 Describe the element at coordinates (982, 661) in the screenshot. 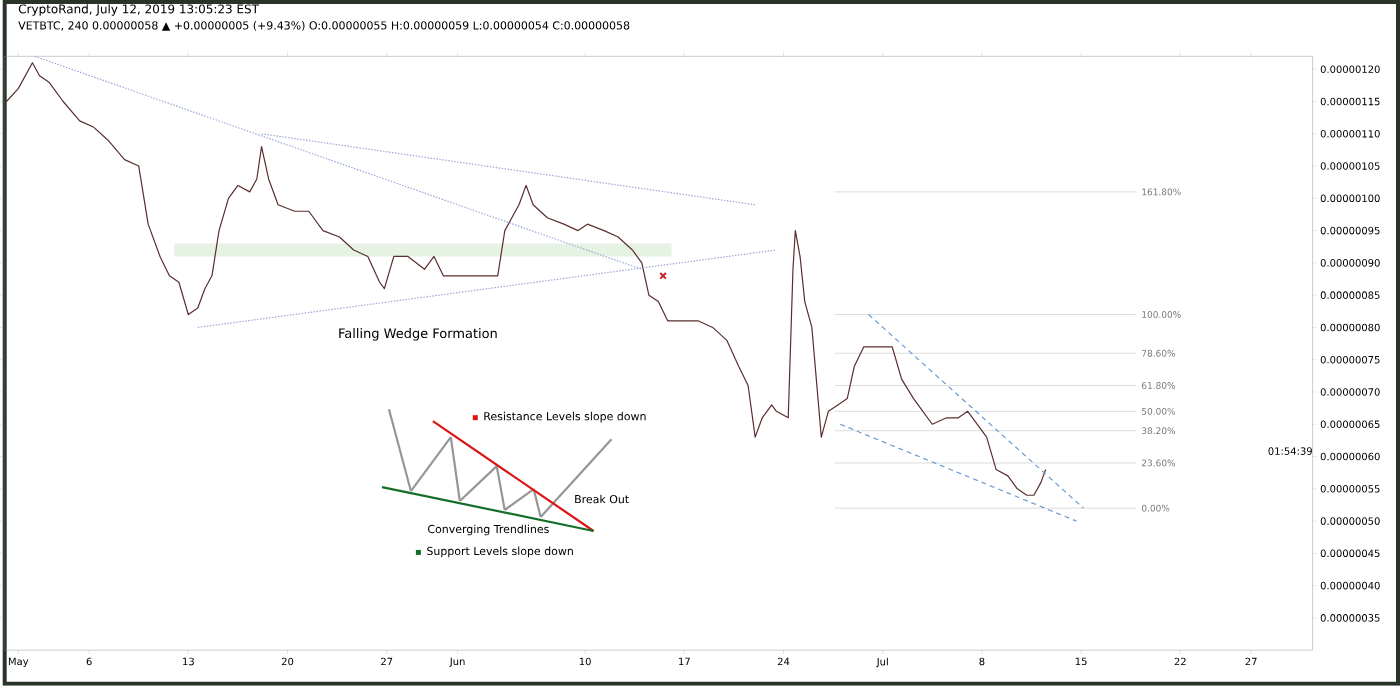

I see `x-tick-label: 8` at that location.